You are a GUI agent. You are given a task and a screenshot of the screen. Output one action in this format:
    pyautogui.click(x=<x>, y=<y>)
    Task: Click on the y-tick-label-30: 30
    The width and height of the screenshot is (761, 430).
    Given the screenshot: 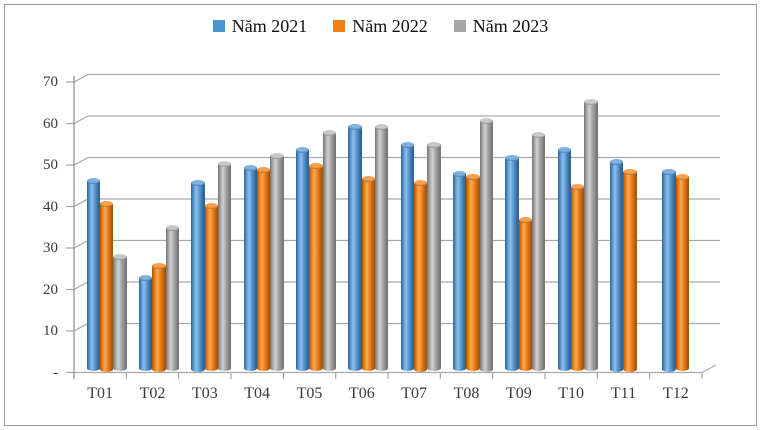 What is the action you would take?
    pyautogui.click(x=50, y=248)
    